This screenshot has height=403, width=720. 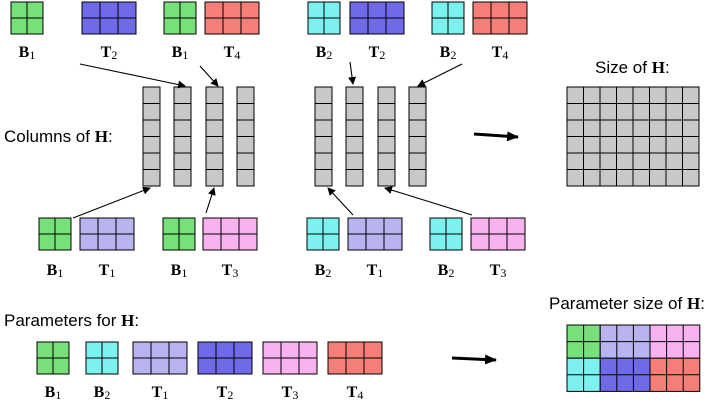 I want to click on result-arrow-bottom, so click(x=474, y=359).